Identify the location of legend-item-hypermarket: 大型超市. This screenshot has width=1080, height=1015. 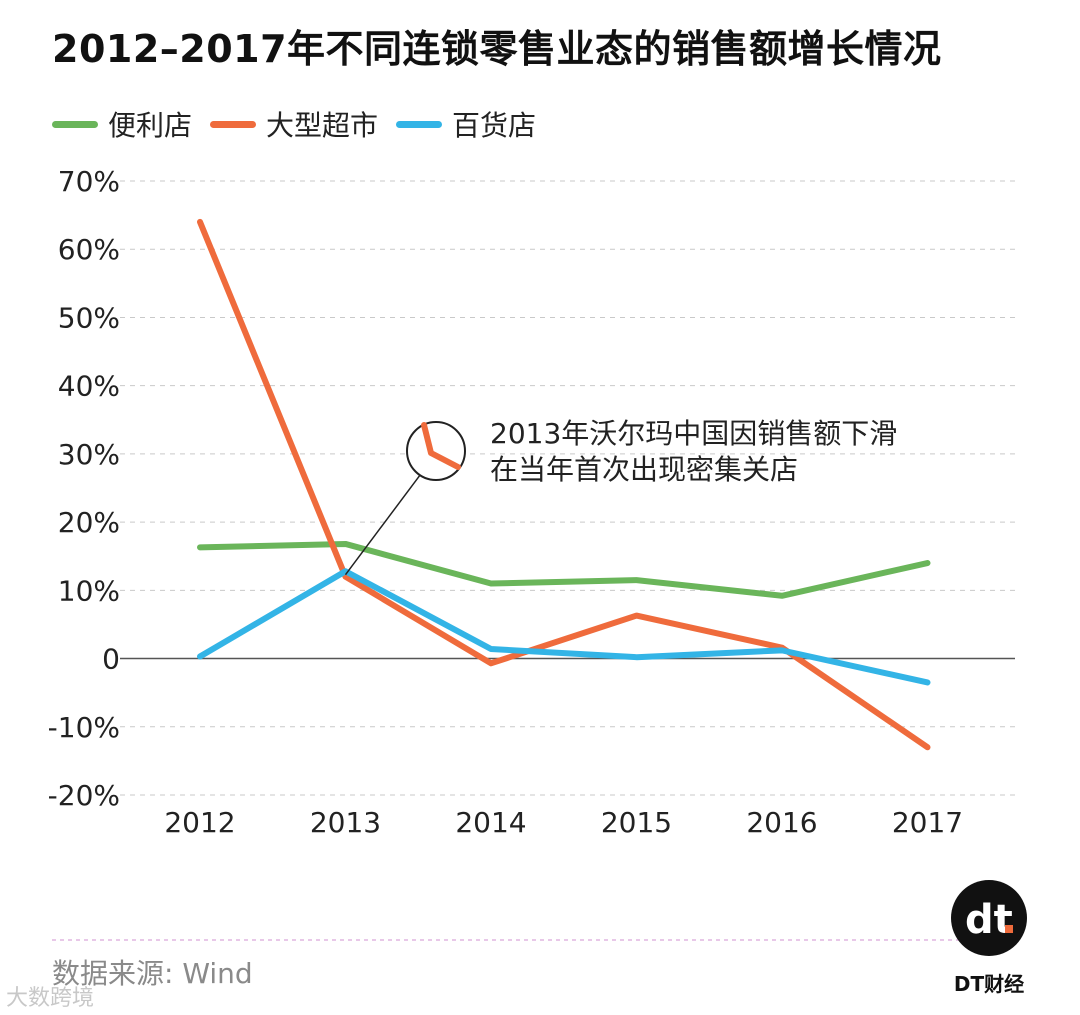
(294, 124).